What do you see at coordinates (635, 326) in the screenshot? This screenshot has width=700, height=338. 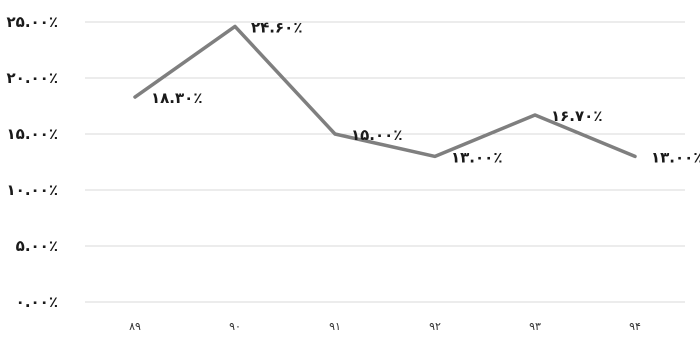 I see `x-tick-label: ۹۴` at bounding box center [635, 326].